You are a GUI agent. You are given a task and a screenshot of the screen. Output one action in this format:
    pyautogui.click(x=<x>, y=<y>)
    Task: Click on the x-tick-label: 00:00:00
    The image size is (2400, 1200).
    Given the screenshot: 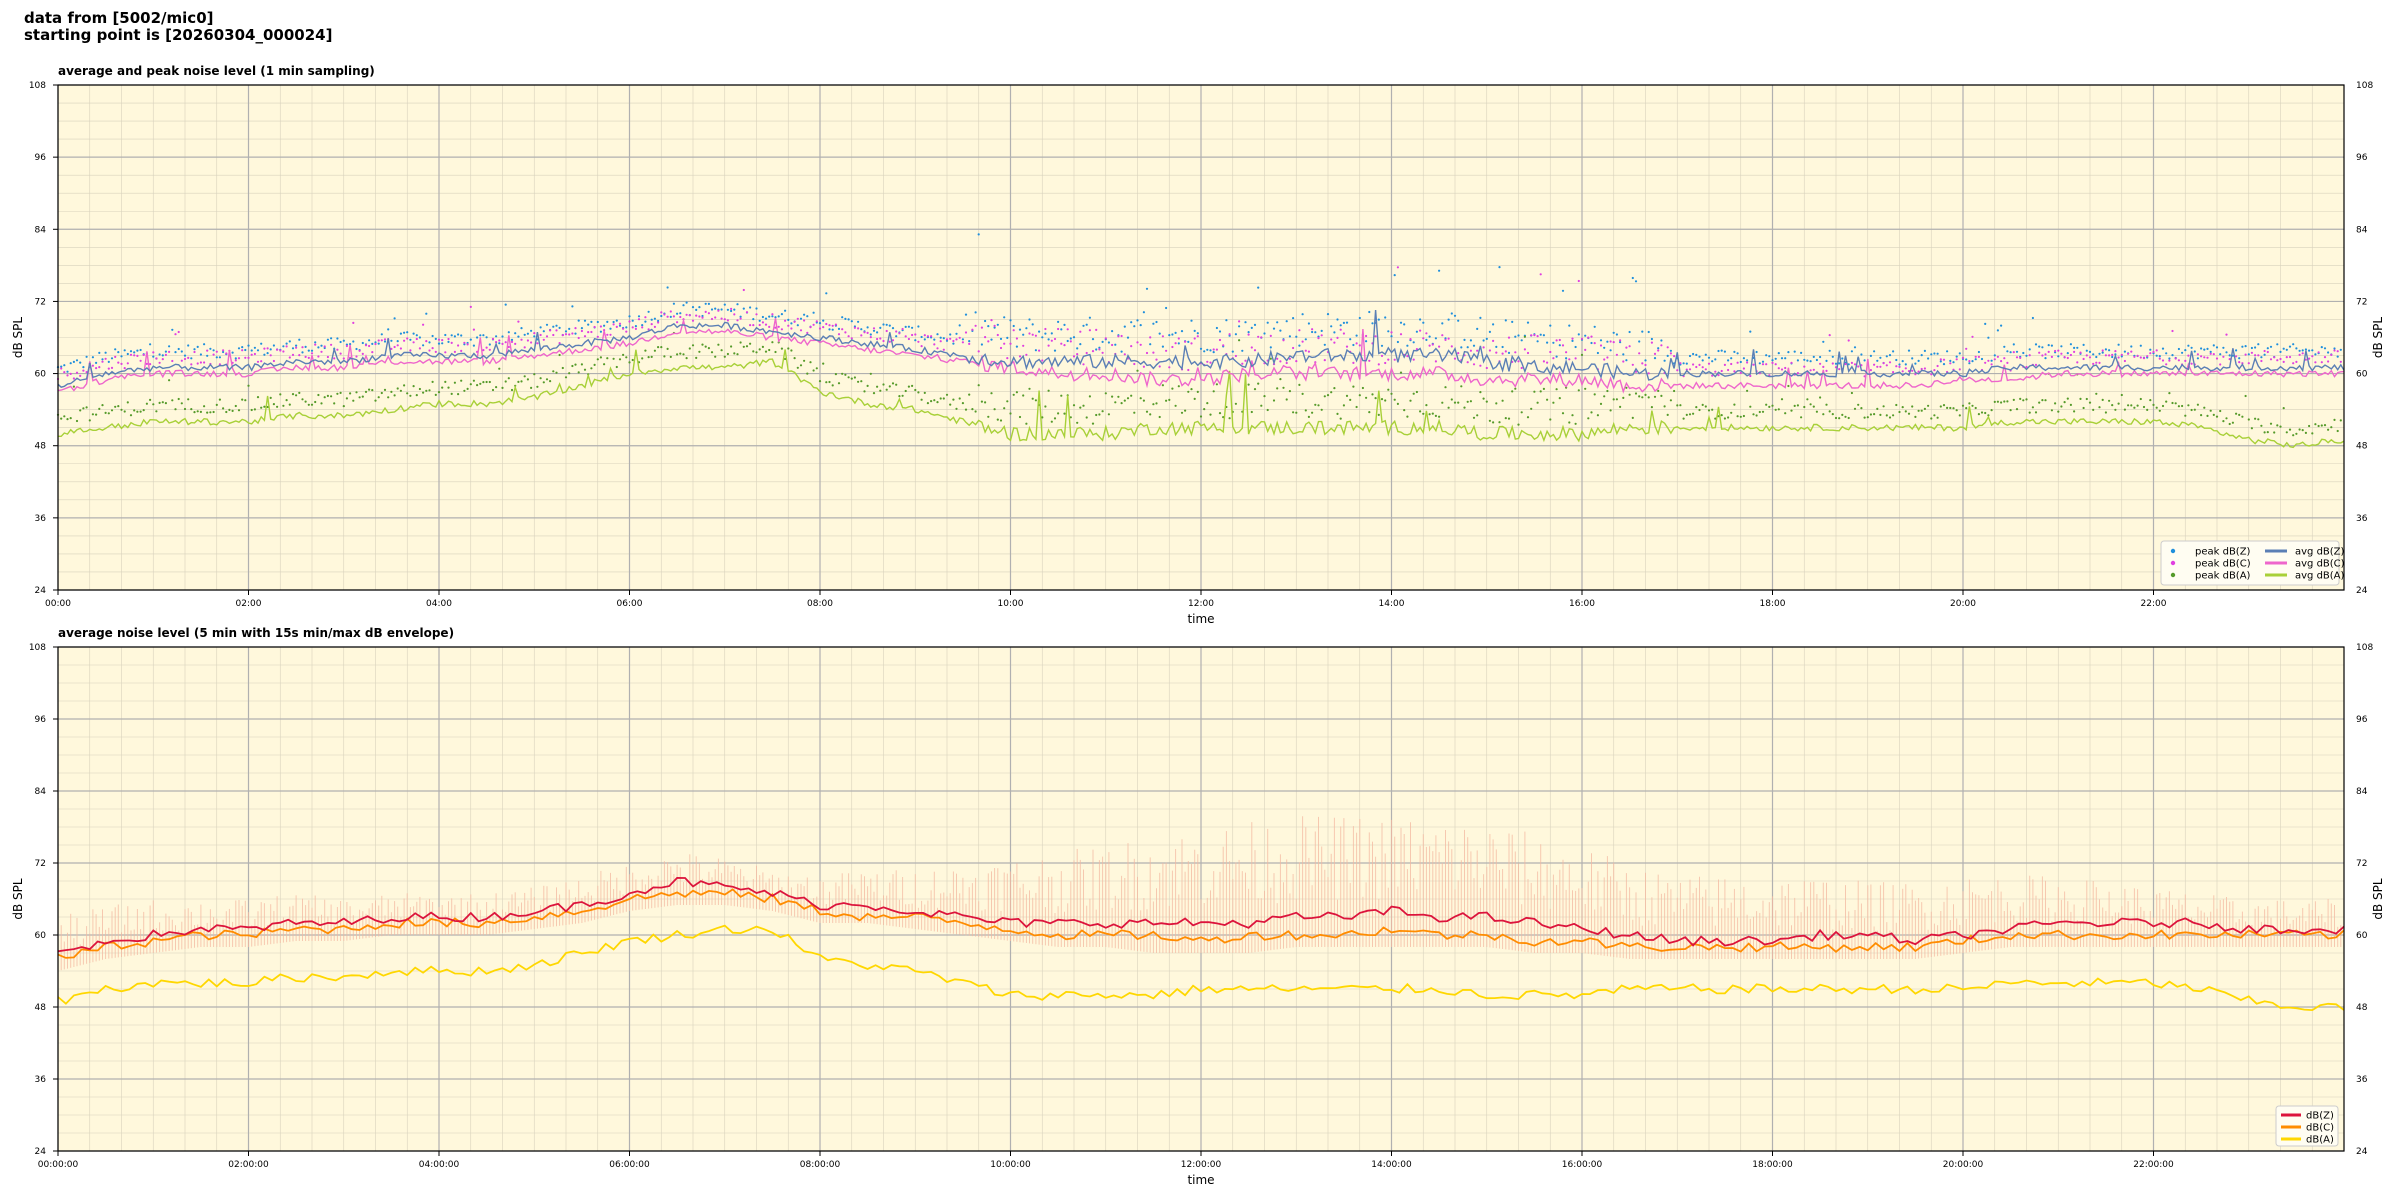 What is the action you would take?
    pyautogui.click(x=58, y=1165)
    